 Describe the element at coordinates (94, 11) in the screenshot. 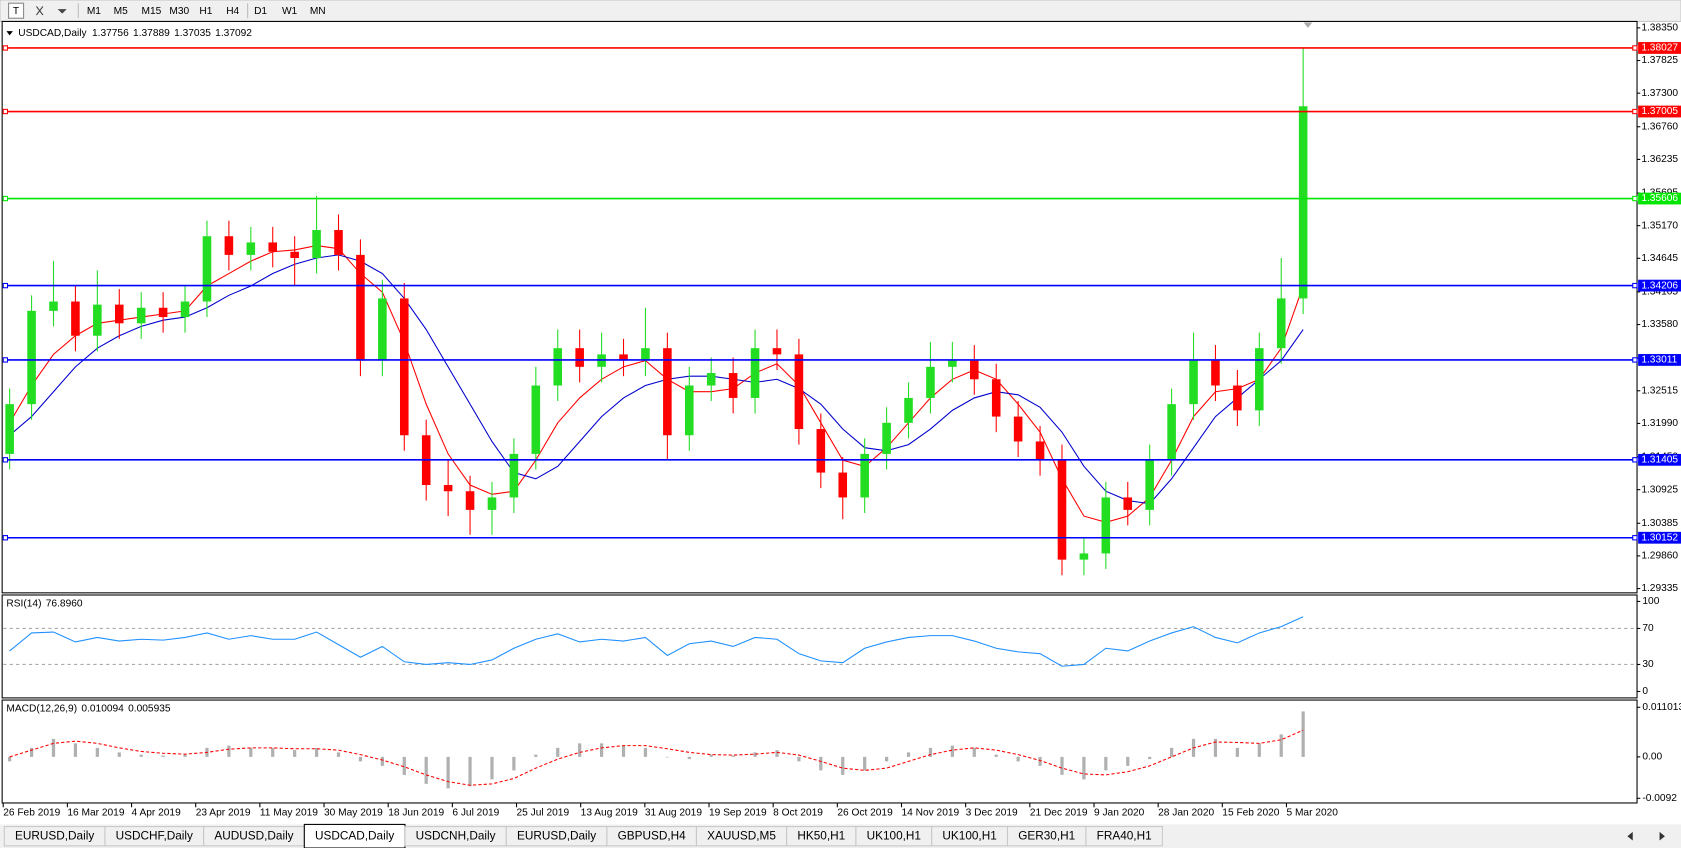

I see `timeframe-button: M1` at that location.